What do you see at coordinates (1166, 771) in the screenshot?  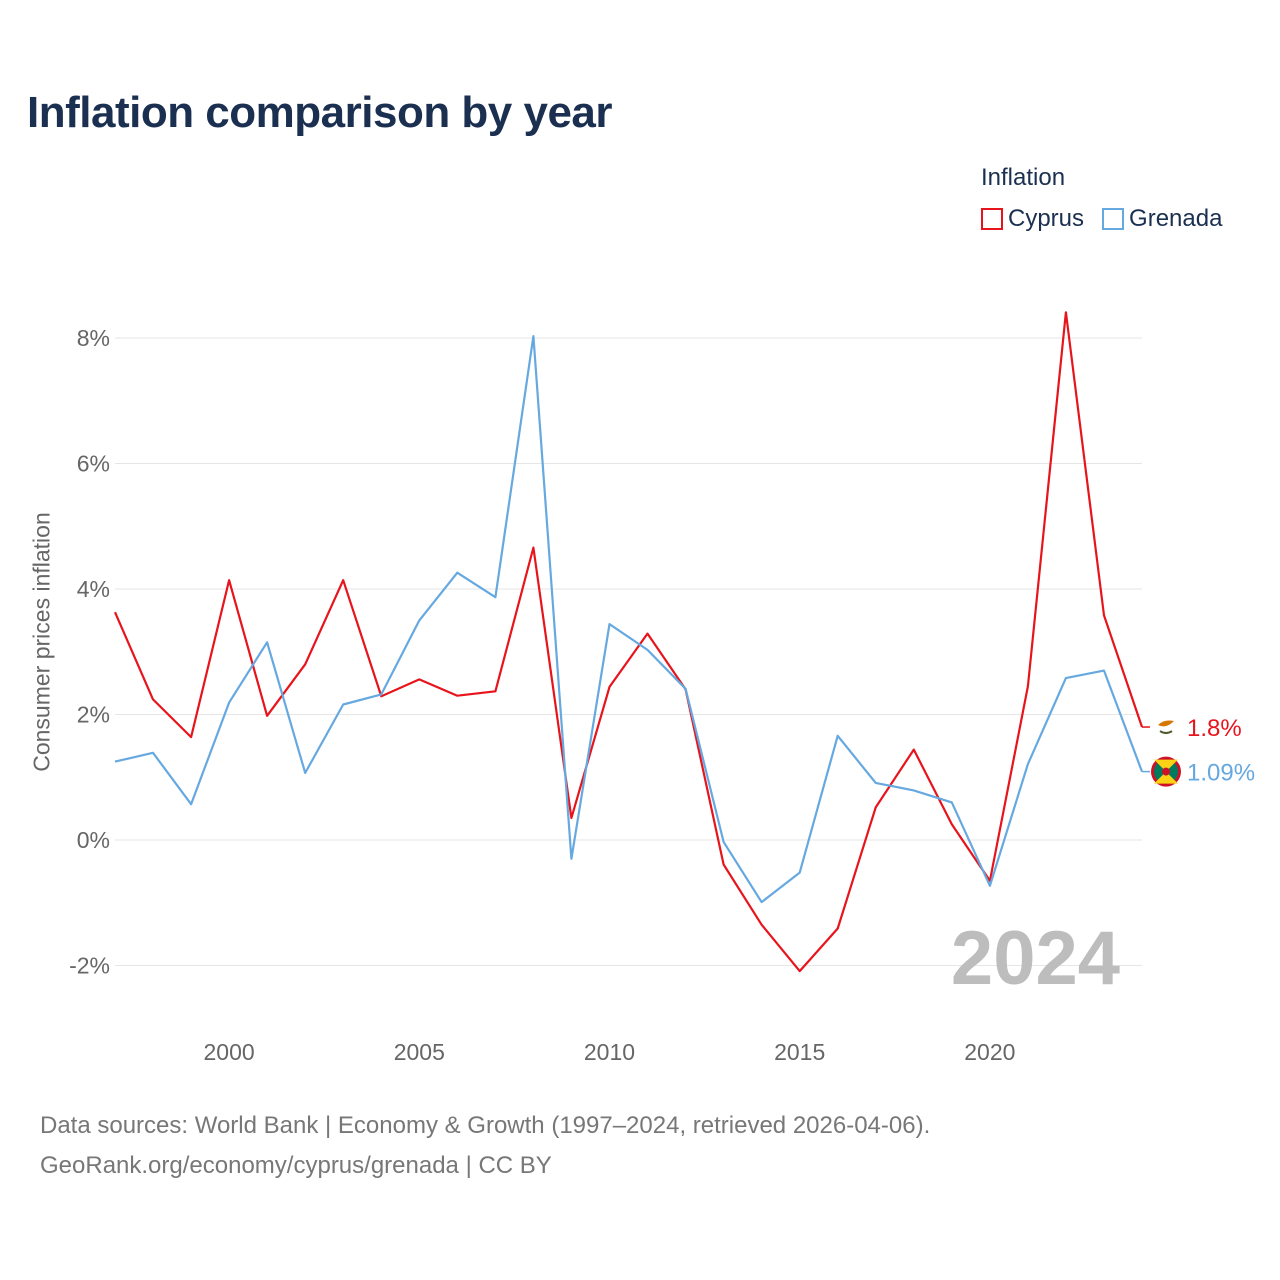 I see `grenada-flag-icon` at bounding box center [1166, 771].